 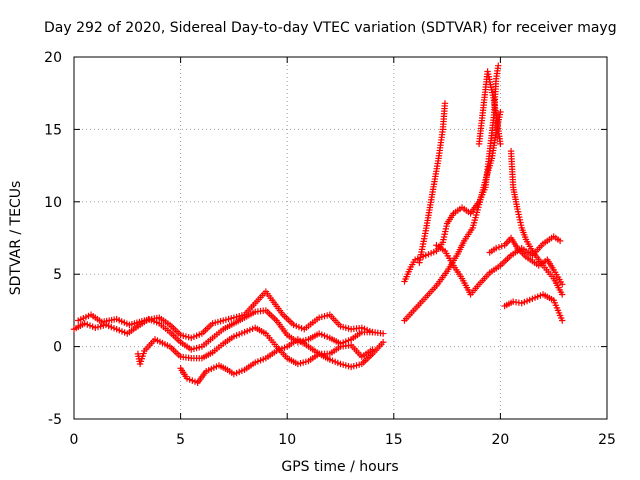 I want to click on x-tick-label: 15, so click(x=394, y=440).